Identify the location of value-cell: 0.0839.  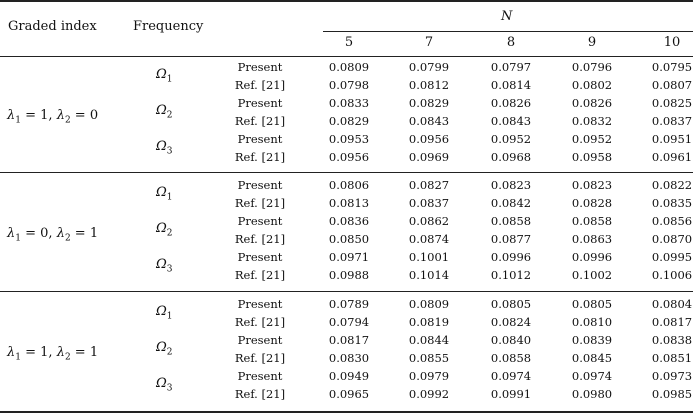
(592, 340).